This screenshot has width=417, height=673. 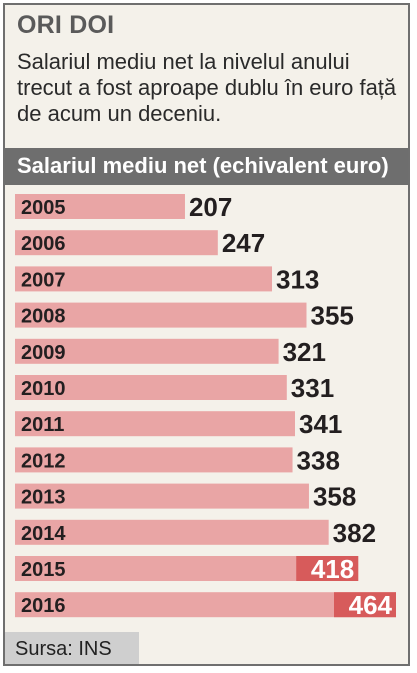 What do you see at coordinates (332, 569) in the screenshot?
I see `value-label-2015: 418` at bounding box center [332, 569].